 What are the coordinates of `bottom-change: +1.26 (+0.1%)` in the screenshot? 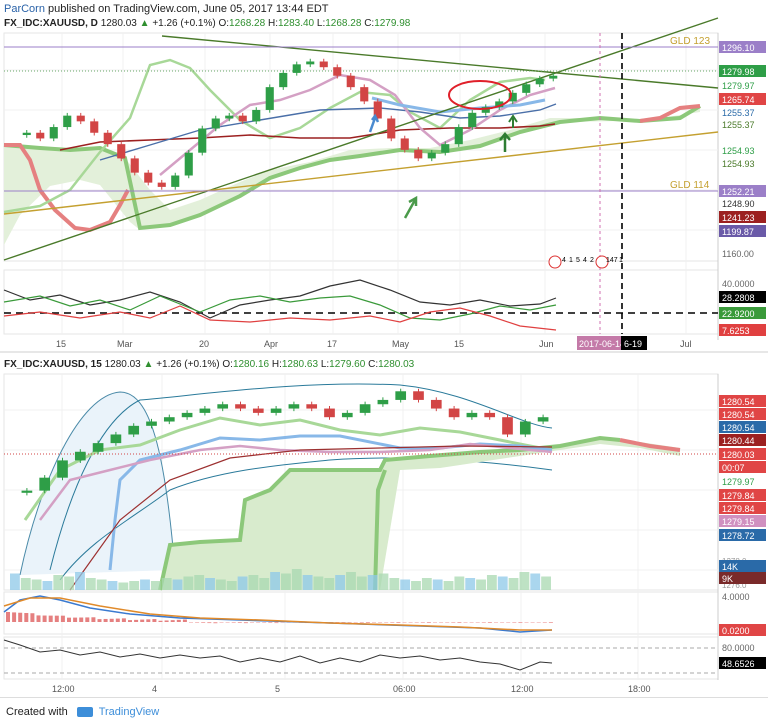 It's located at (188, 364).